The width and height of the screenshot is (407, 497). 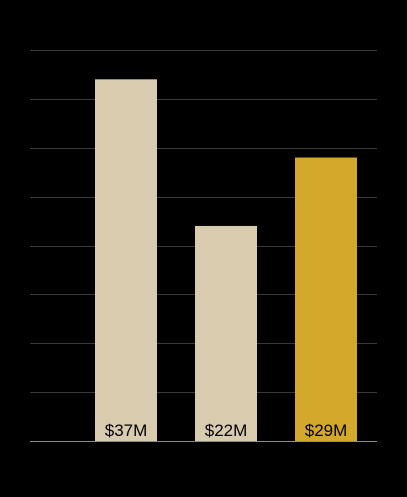 I want to click on data-labels: $37M $22M $29M, so click(x=226, y=430).